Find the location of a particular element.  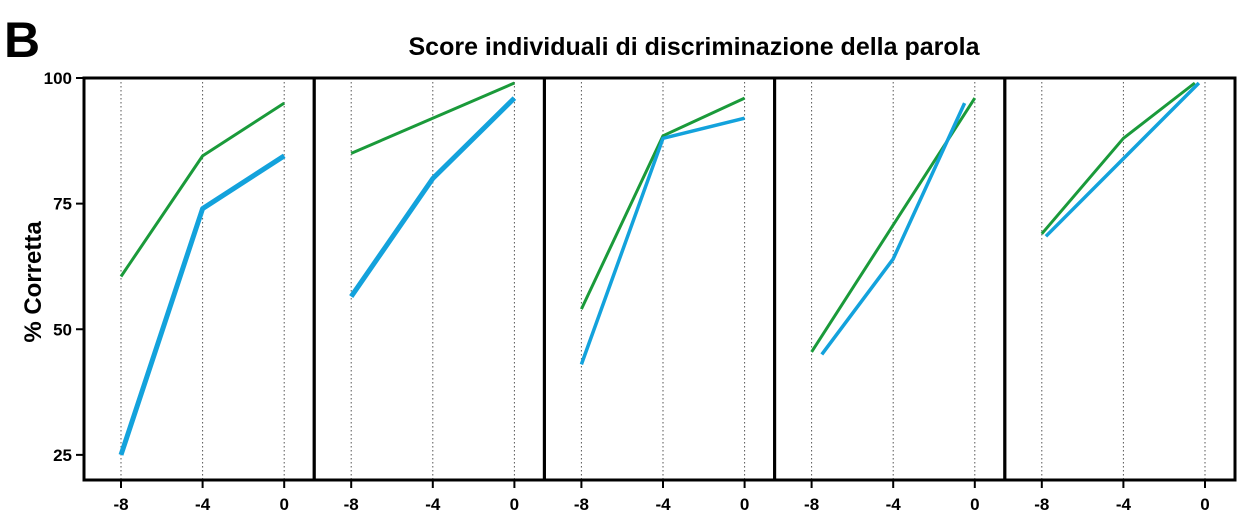

series-green-panel3 is located at coordinates (663, 203).